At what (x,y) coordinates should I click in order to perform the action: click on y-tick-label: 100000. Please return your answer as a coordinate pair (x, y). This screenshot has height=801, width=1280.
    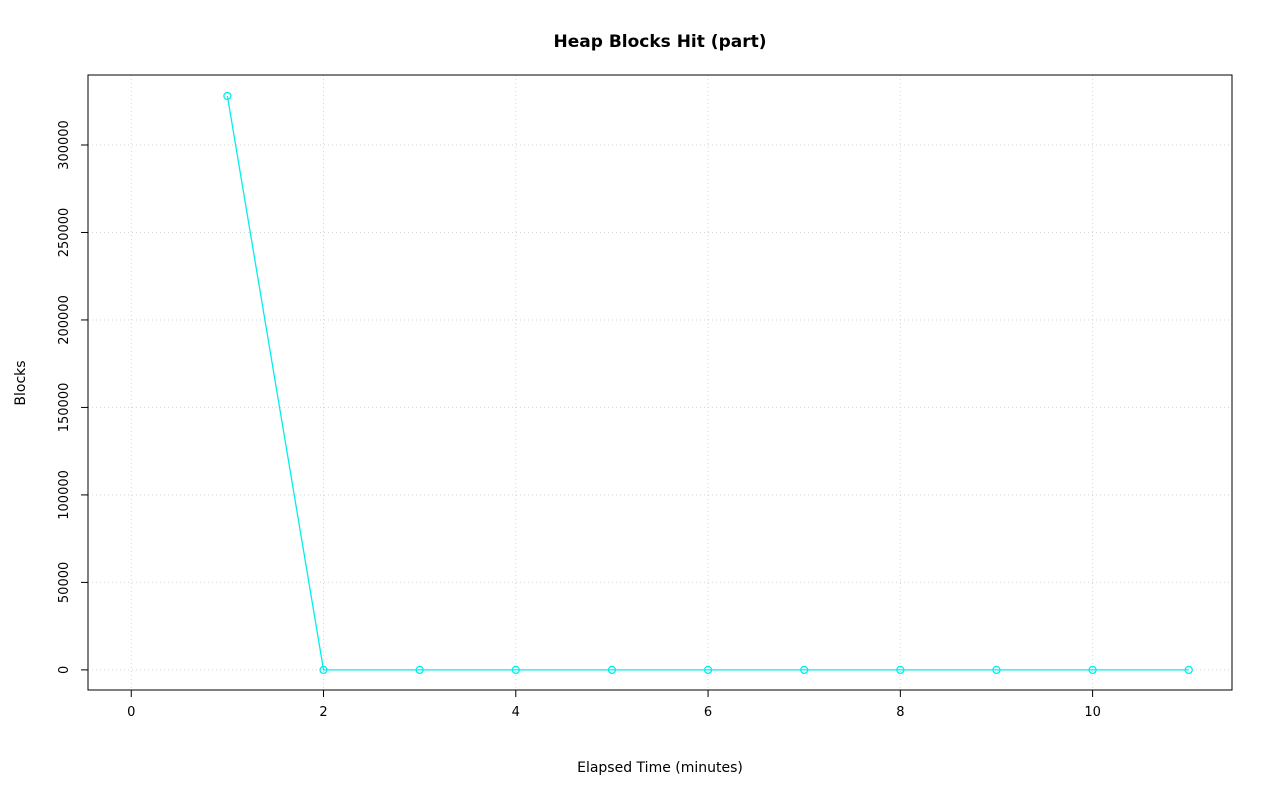
    Looking at the image, I should click on (64, 495).